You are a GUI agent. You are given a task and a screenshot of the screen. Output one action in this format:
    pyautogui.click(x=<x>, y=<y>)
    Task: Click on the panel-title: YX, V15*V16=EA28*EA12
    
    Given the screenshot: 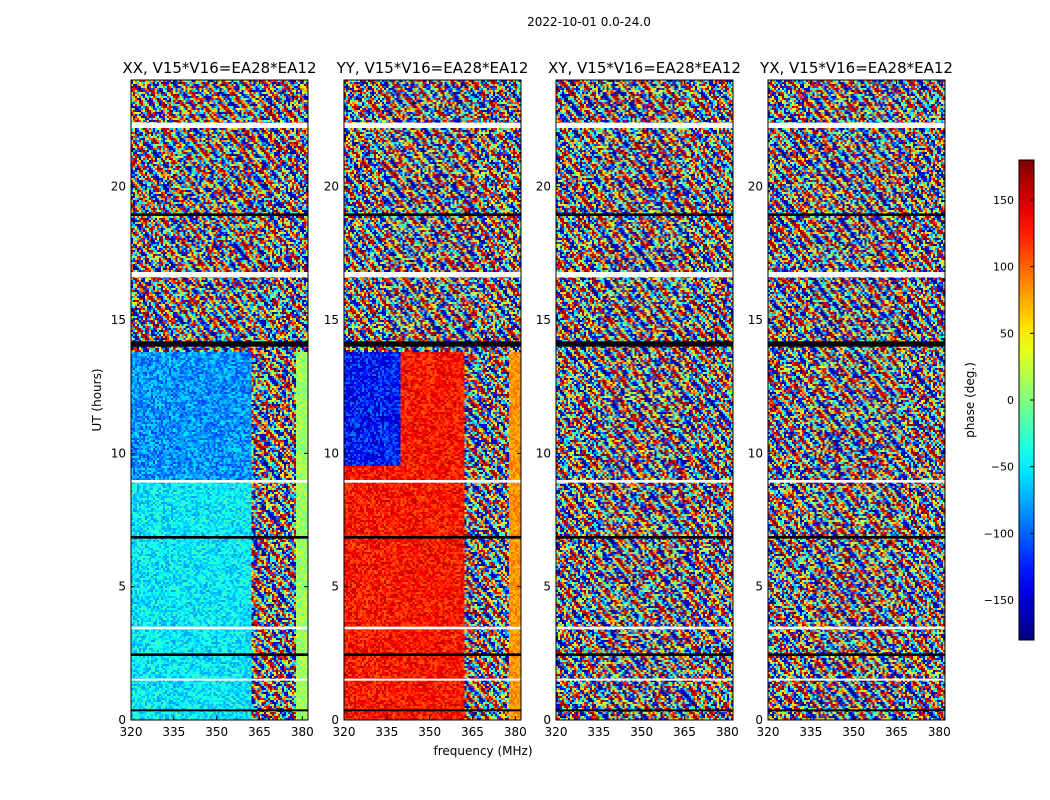 What is the action you would take?
    pyautogui.click(x=856, y=68)
    